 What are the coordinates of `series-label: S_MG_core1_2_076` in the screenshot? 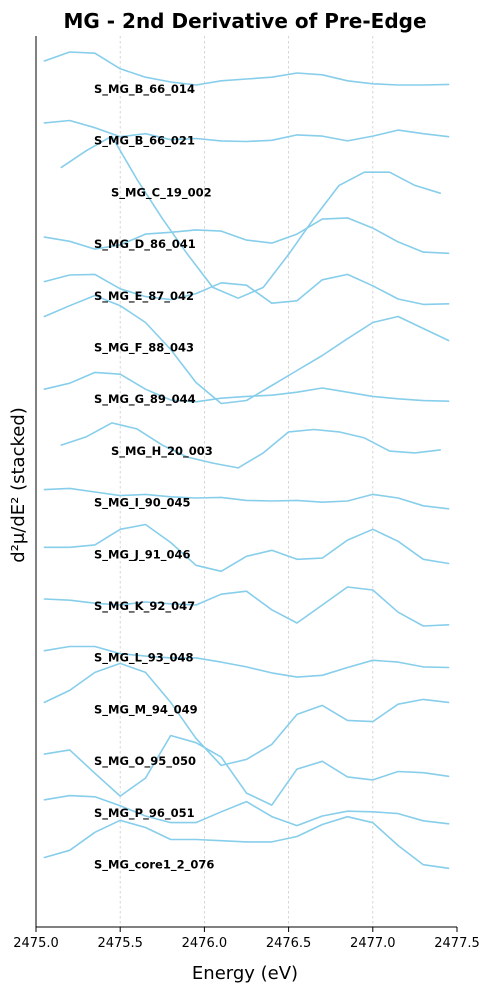 It's located at (154, 865).